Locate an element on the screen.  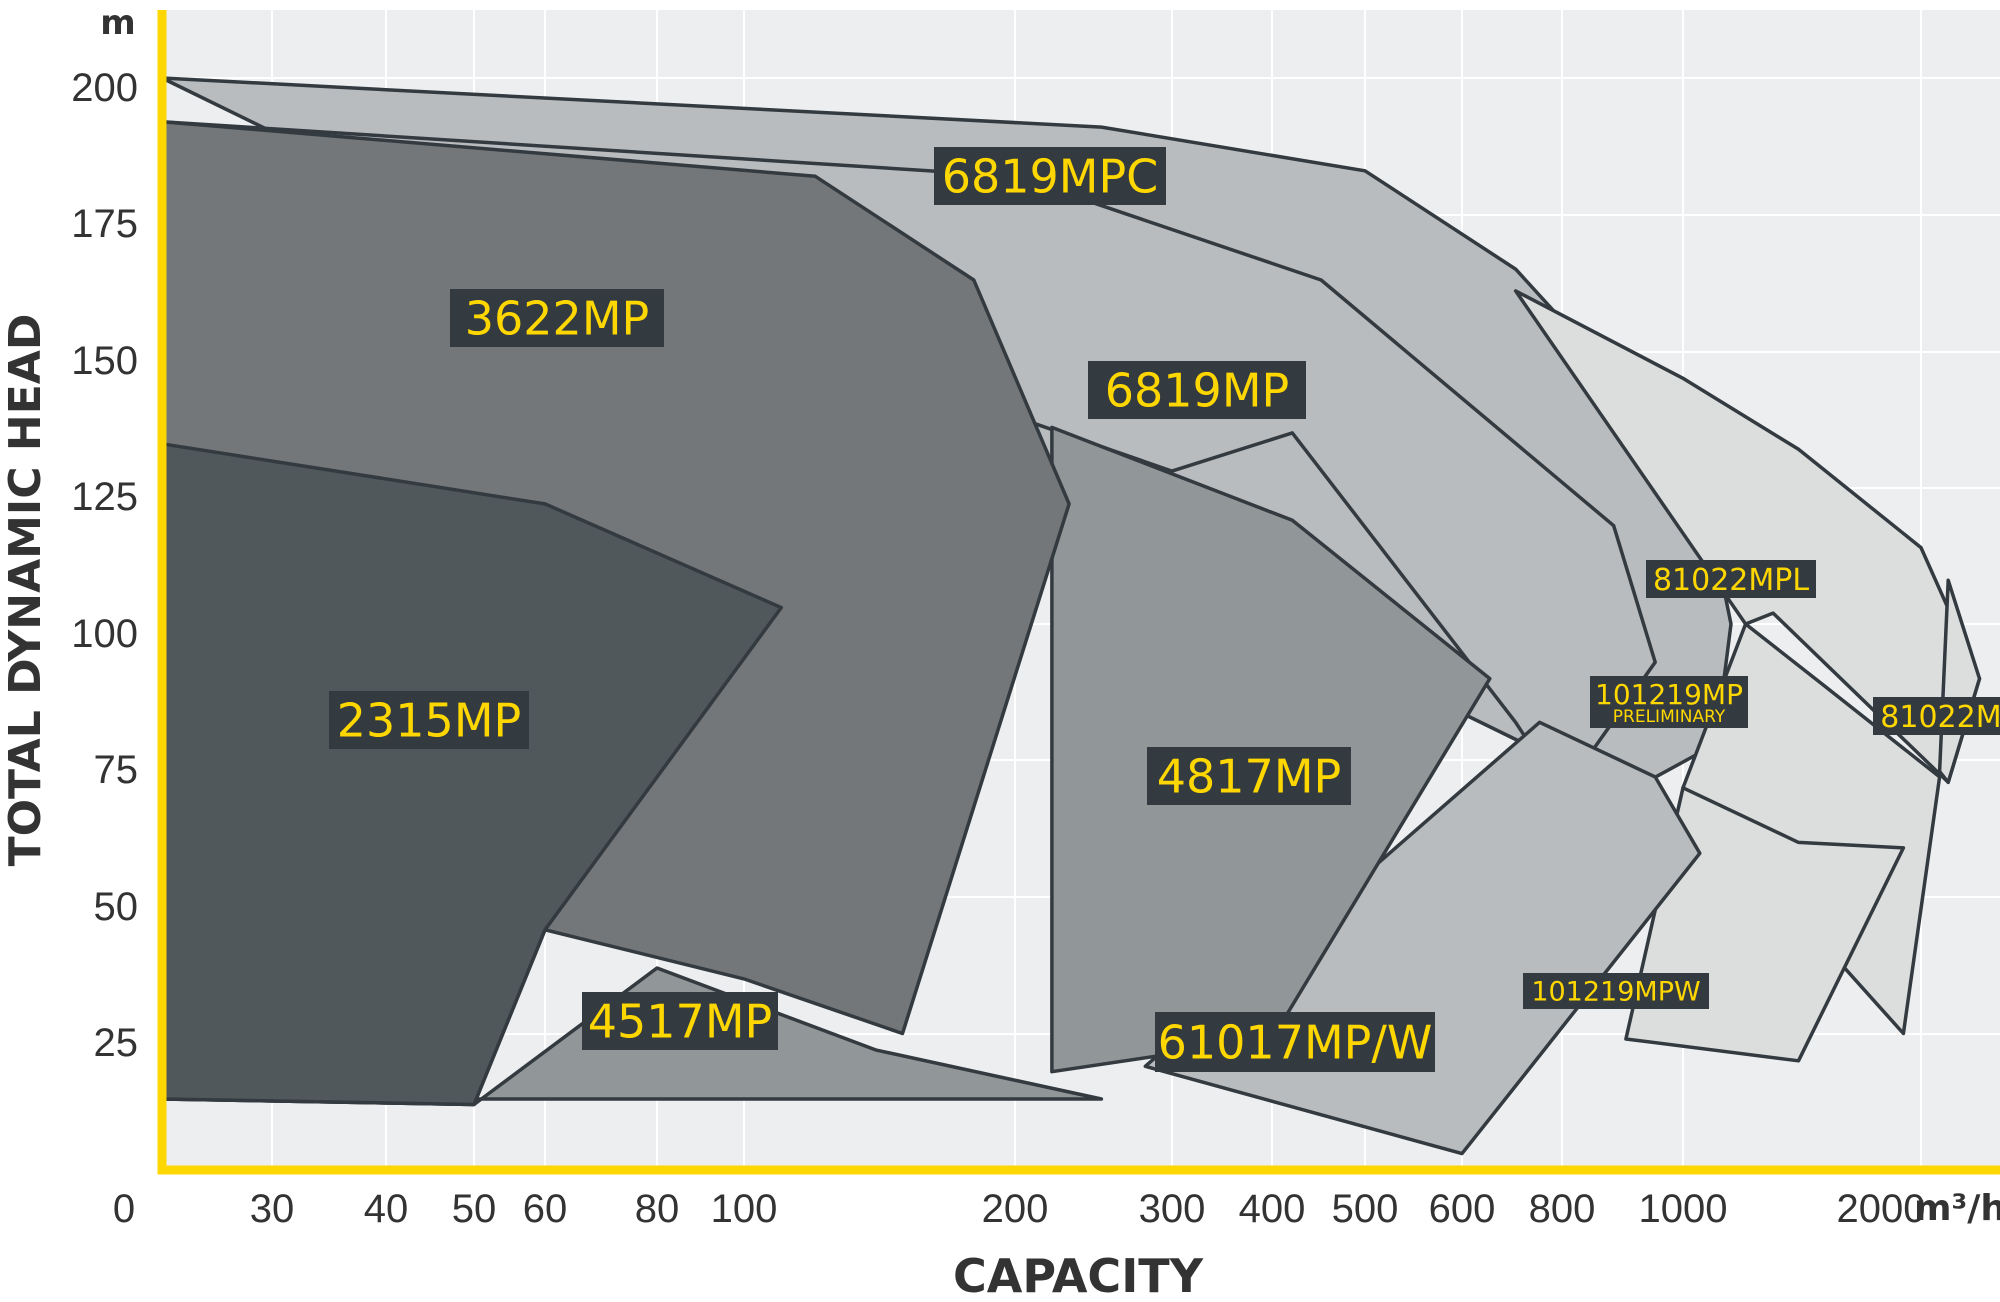
y-axis-title: TOTAL DYNAMIC HEAD is located at coordinates (25, 590).